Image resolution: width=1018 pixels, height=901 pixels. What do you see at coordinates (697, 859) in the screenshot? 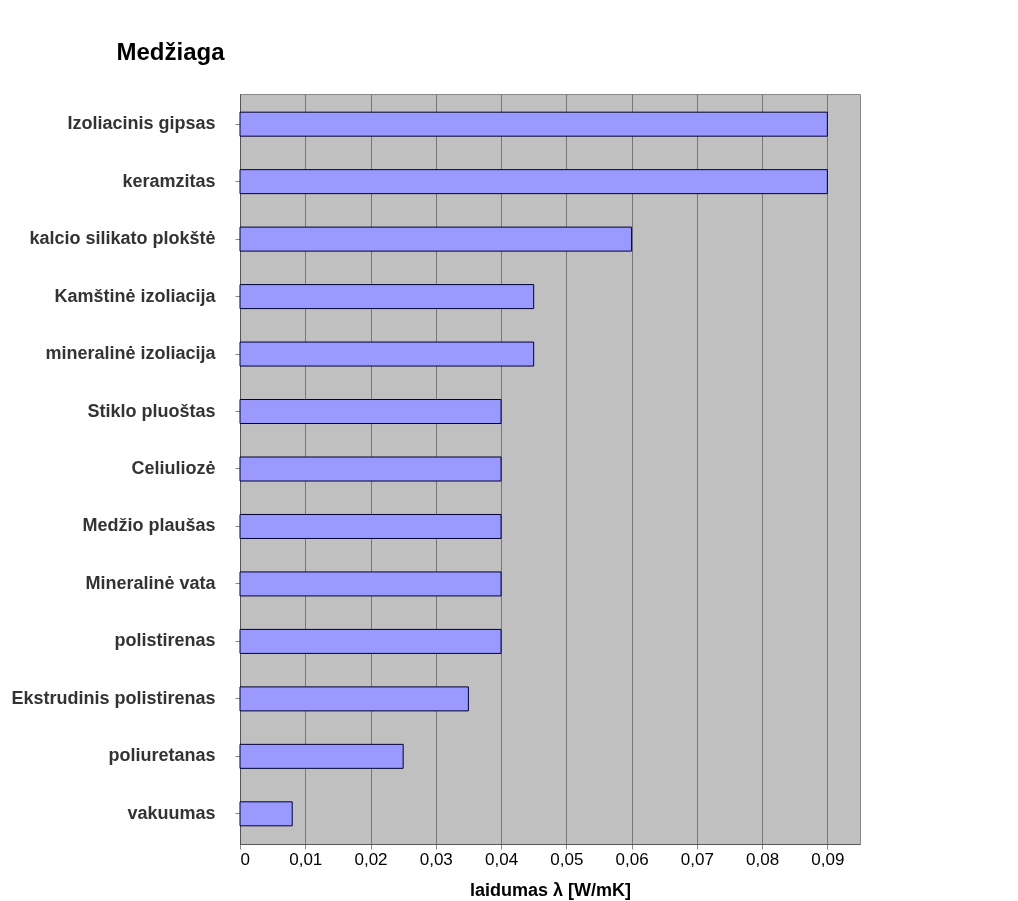
I see `x-tick-label: 0,07` at bounding box center [697, 859].